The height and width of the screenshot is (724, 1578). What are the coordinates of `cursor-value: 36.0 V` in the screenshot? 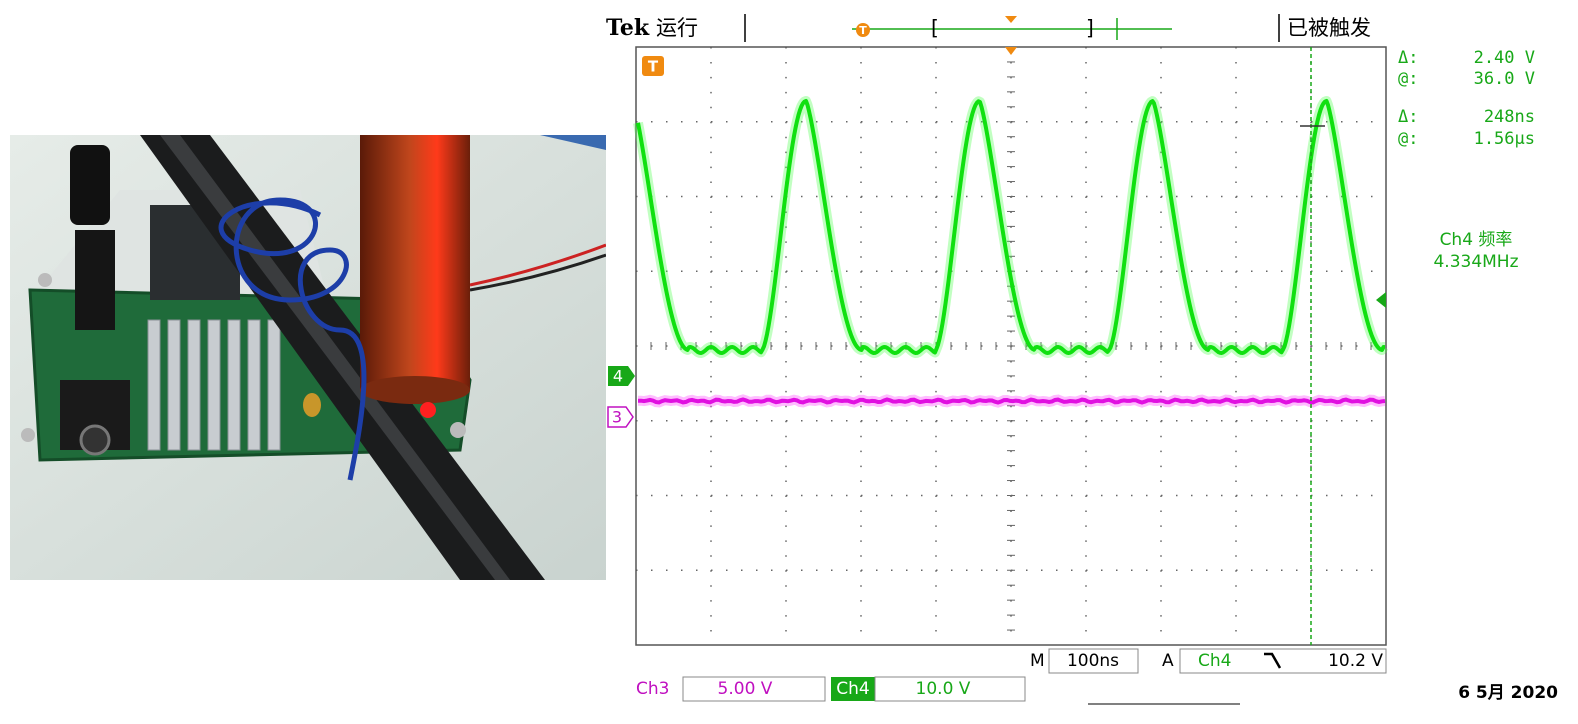 It's located at (1504, 79).